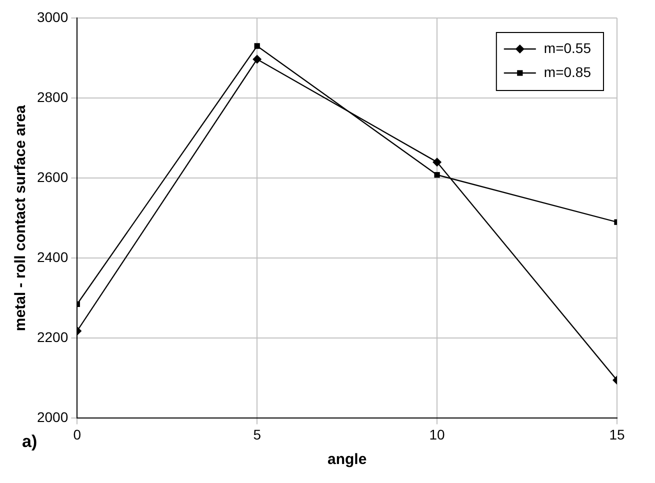  What do you see at coordinates (52, 417) in the screenshot?
I see `y-tick-label: 2000` at bounding box center [52, 417].